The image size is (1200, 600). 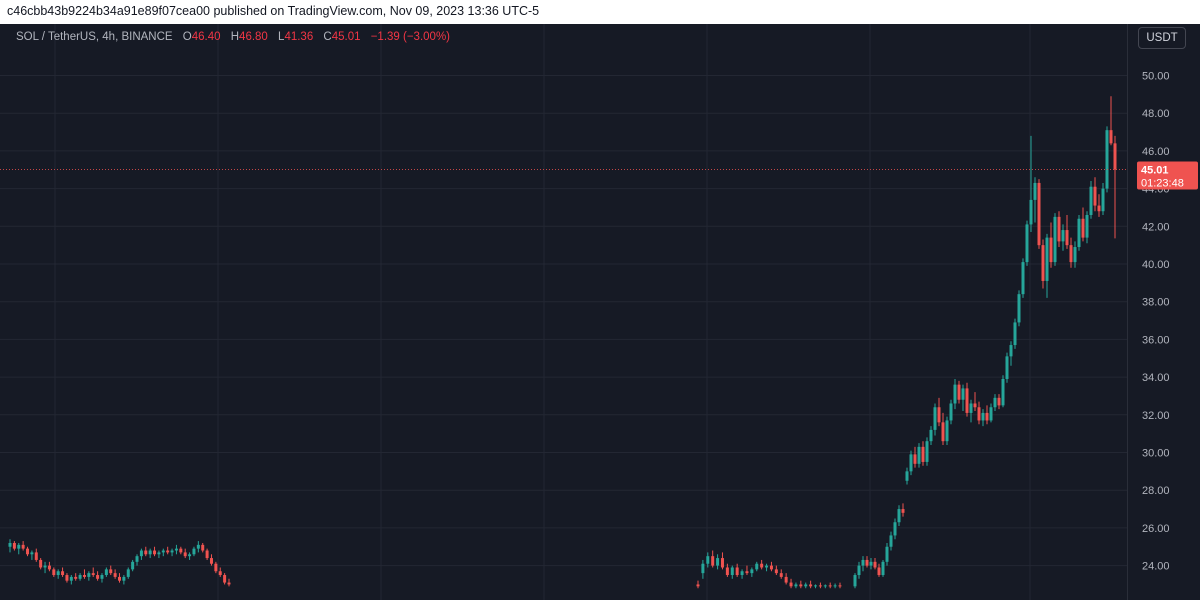 I want to click on last-price-tag, so click(x=1167, y=175).